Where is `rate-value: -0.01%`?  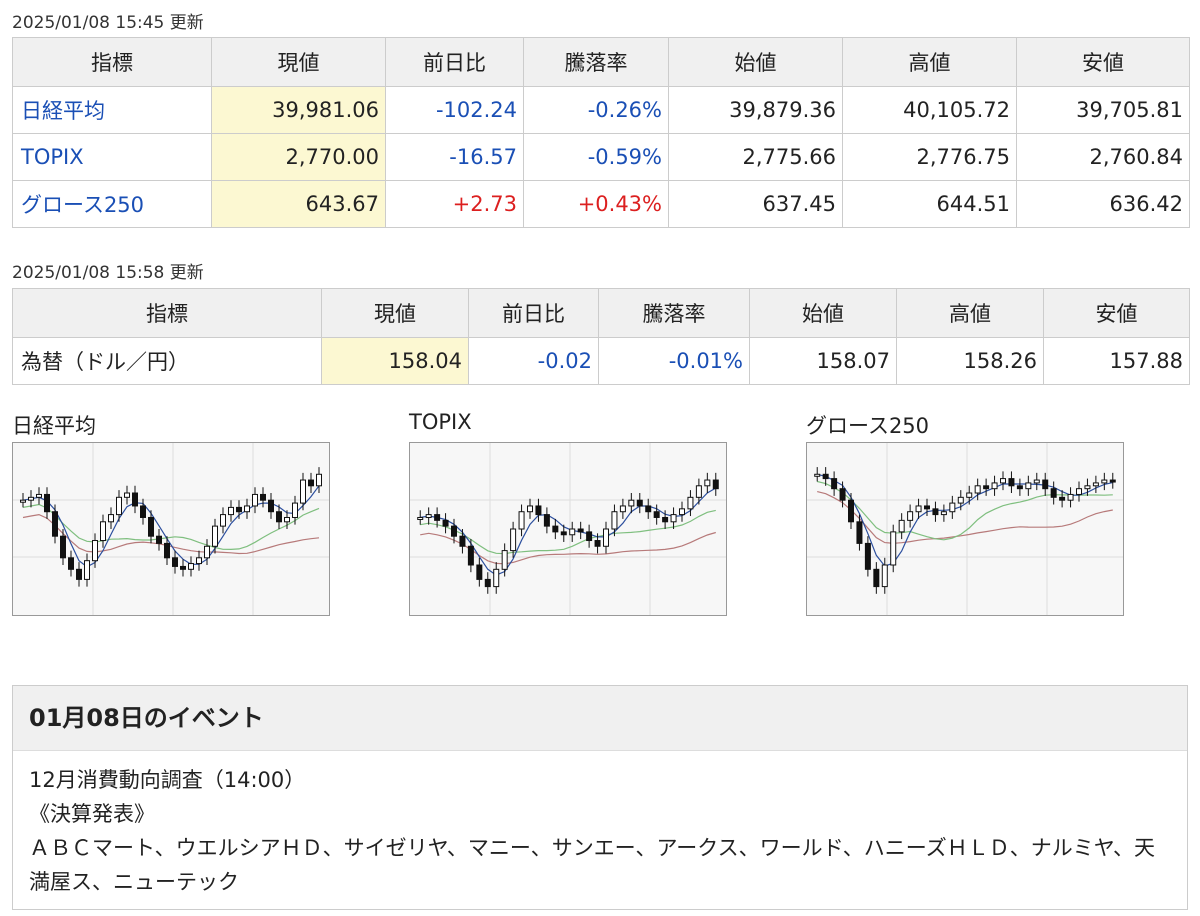 rate-value: -0.01% is located at coordinates (674, 361).